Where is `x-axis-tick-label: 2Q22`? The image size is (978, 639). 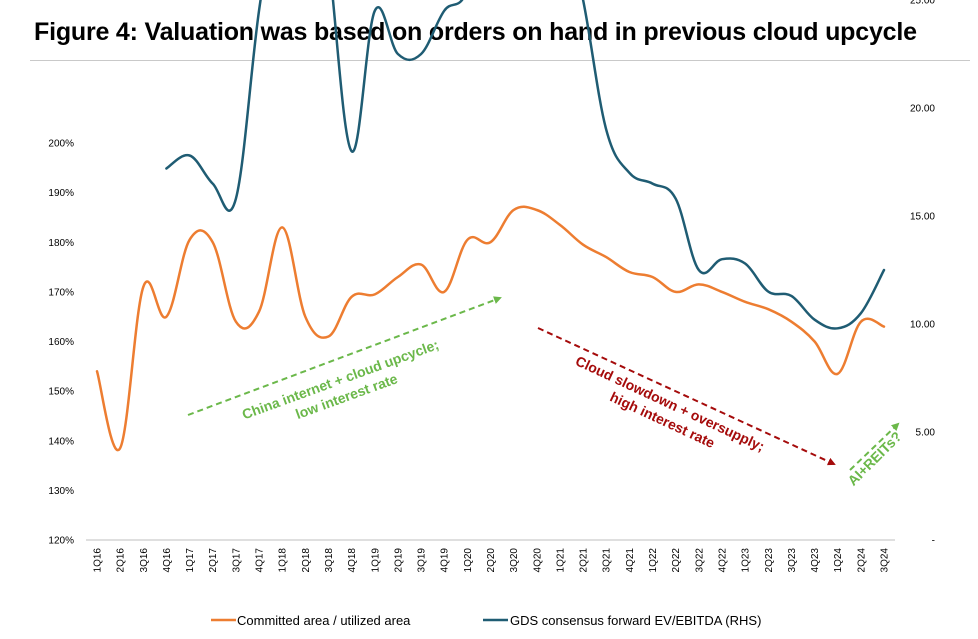 x-axis-tick-label: 2Q22 is located at coordinates (676, 560).